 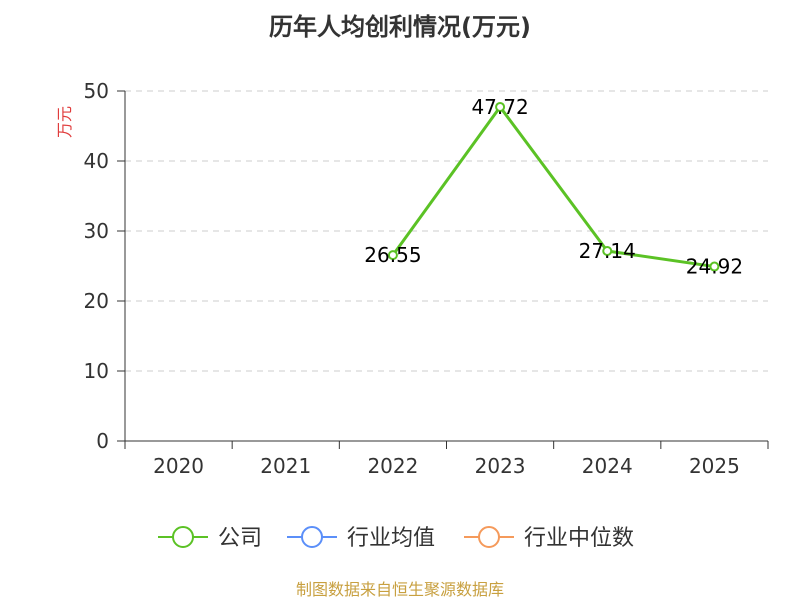 I want to click on y-tick-label: 0, so click(x=102, y=441).